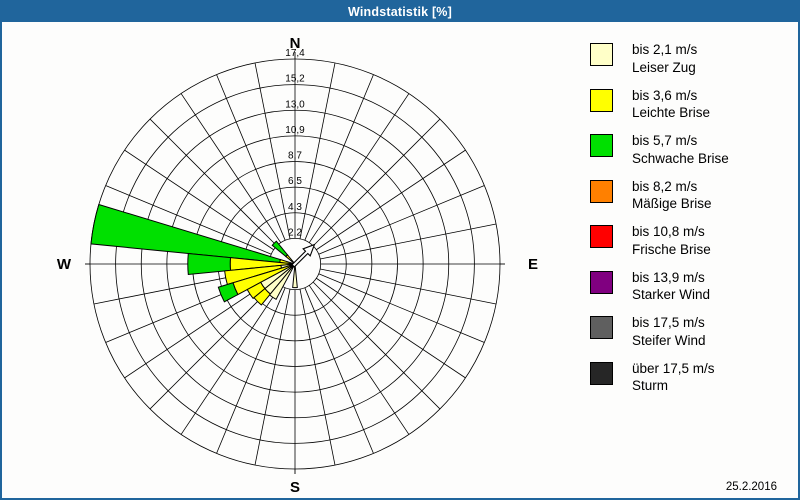 This screenshot has height=500, width=800. I want to click on legend-entry-leichte_brise: bis 3,6 m/s Leichte Brise, so click(690, 111).